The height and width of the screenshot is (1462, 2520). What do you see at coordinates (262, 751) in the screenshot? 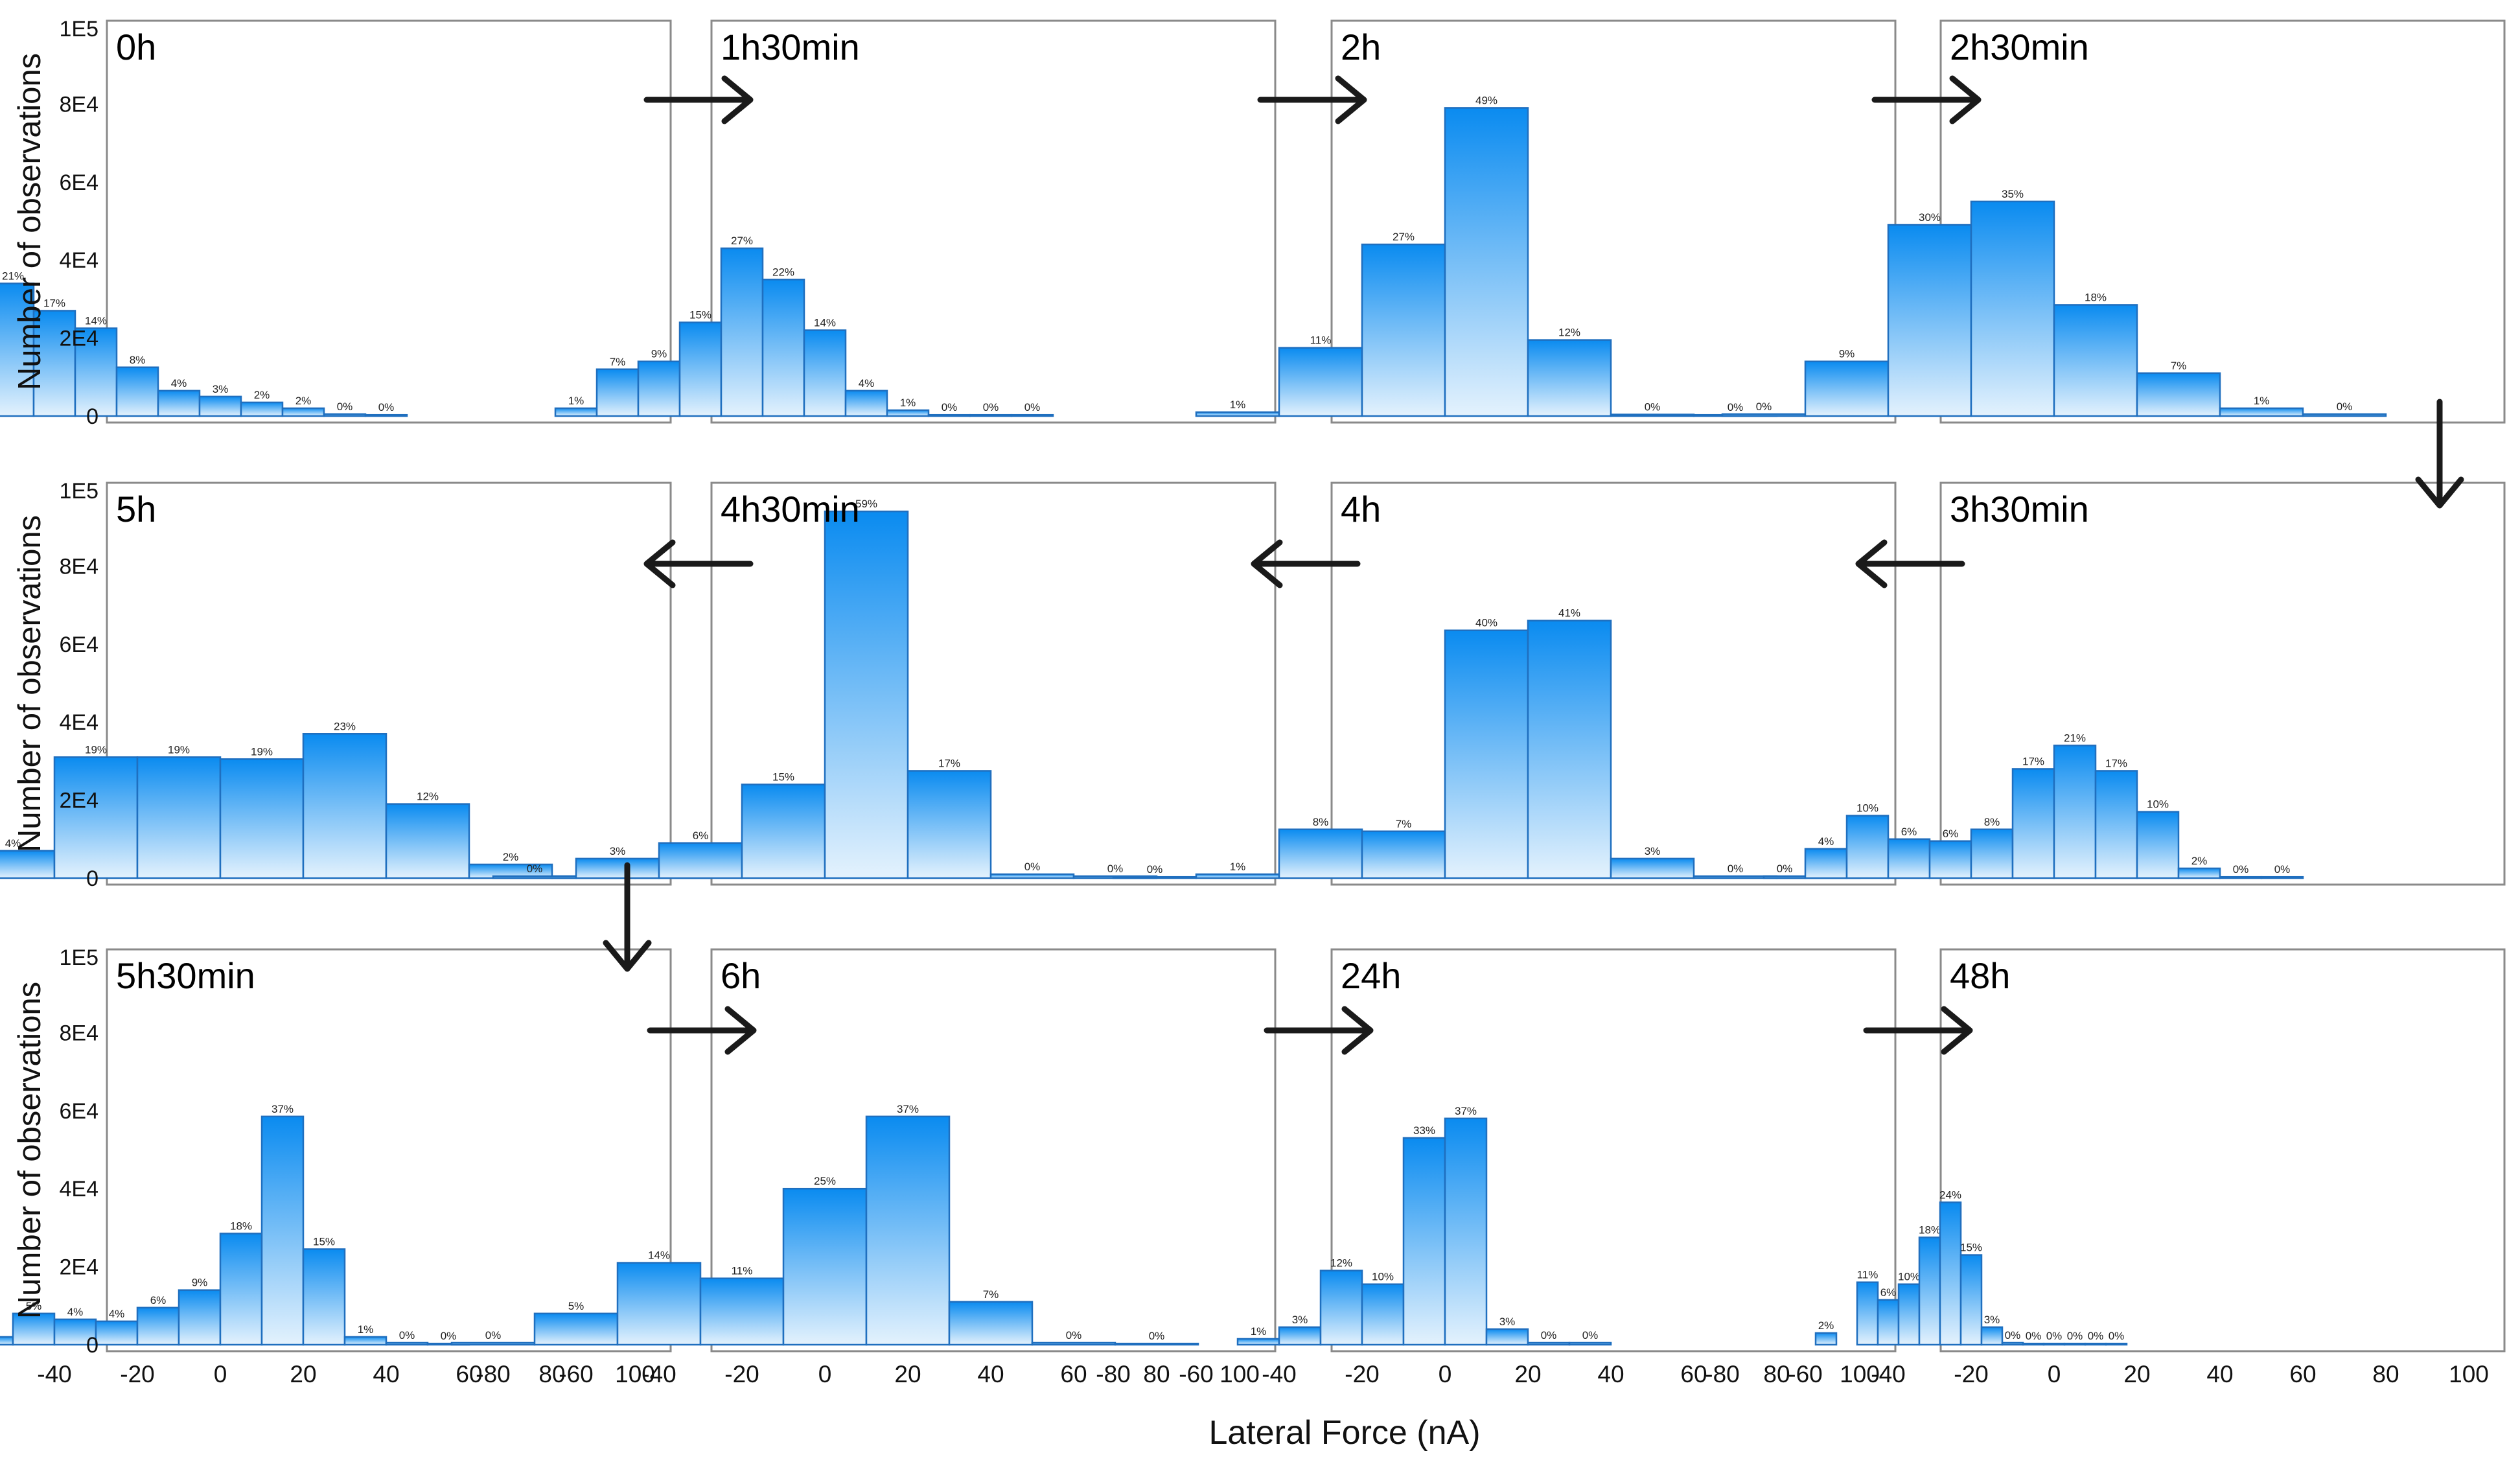
I see `bar-percent-label: 19%` at bounding box center [262, 751].